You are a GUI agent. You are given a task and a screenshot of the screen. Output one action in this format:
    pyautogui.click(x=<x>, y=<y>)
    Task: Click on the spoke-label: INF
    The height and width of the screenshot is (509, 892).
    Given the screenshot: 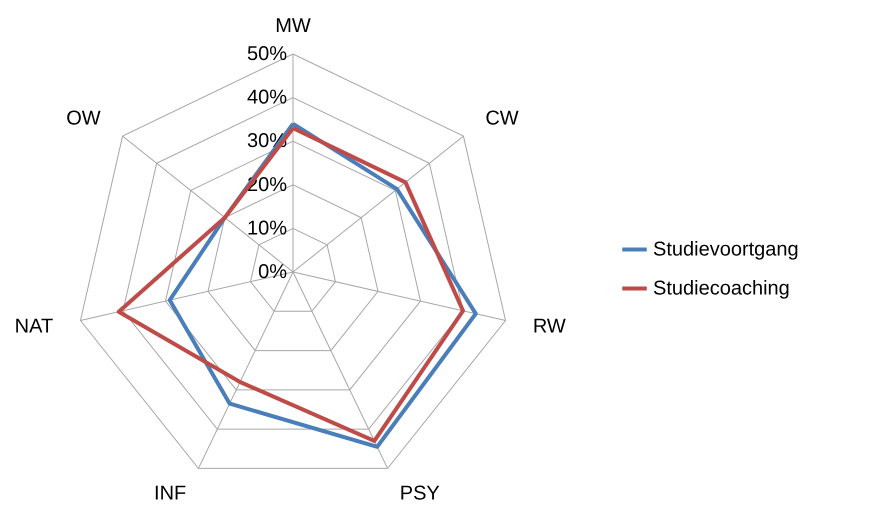 What is the action you would take?
    pyautogui.click(x=170, y=493)
    